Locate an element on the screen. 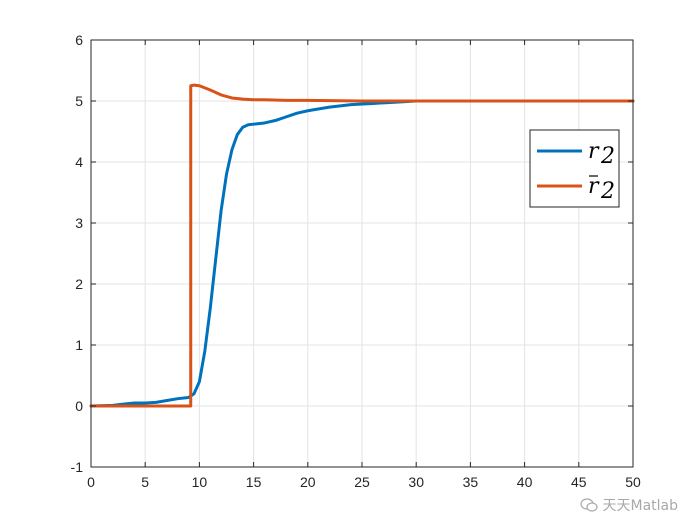  x-tick-label: 5 is located at coordinates (145, 482).